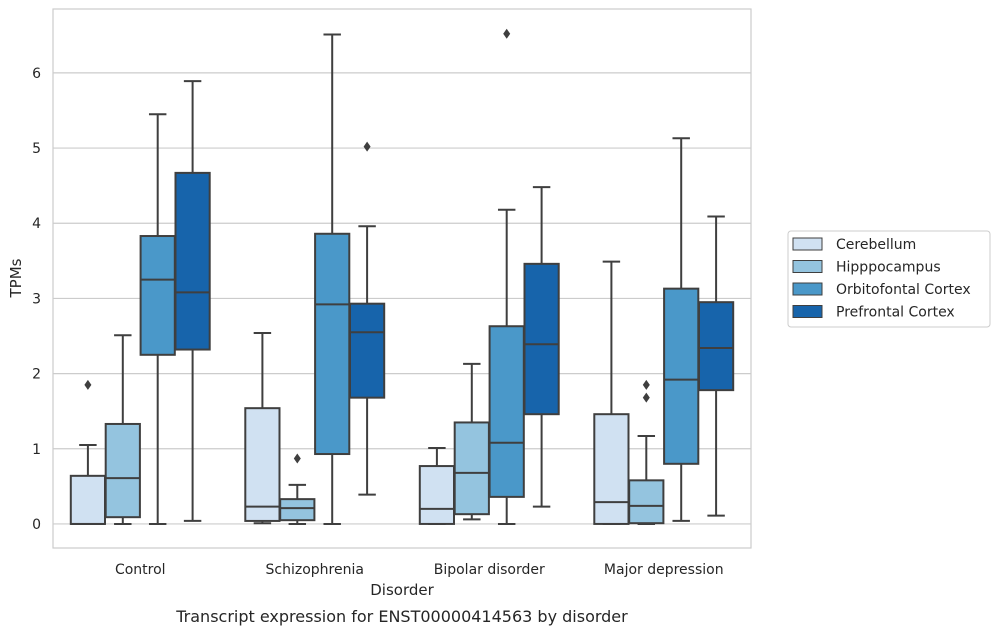 The height and width of the screenshot is (638, 999). I want to click on legend-label: Orbitofontal Cortex, so click(903, 290).